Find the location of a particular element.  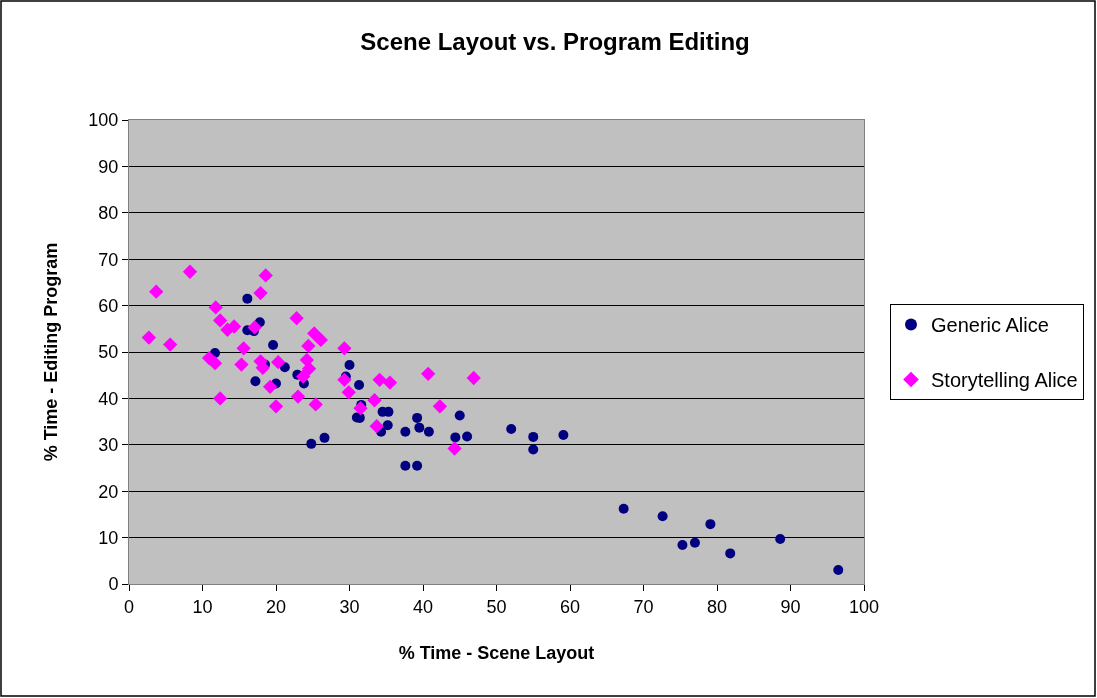

y-tick-label: 90 is located at coordinates (108, 166).